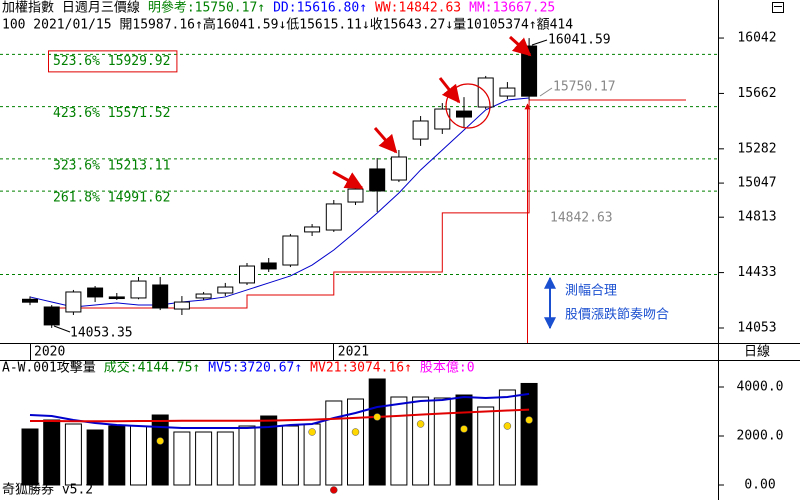 Image resolution: width=800 pixels, height=500 pixels. What do you see at coordinates (756, 183) in the screenshot?
I see `y-tick-label: 15047` at bounding box center [756, 183].